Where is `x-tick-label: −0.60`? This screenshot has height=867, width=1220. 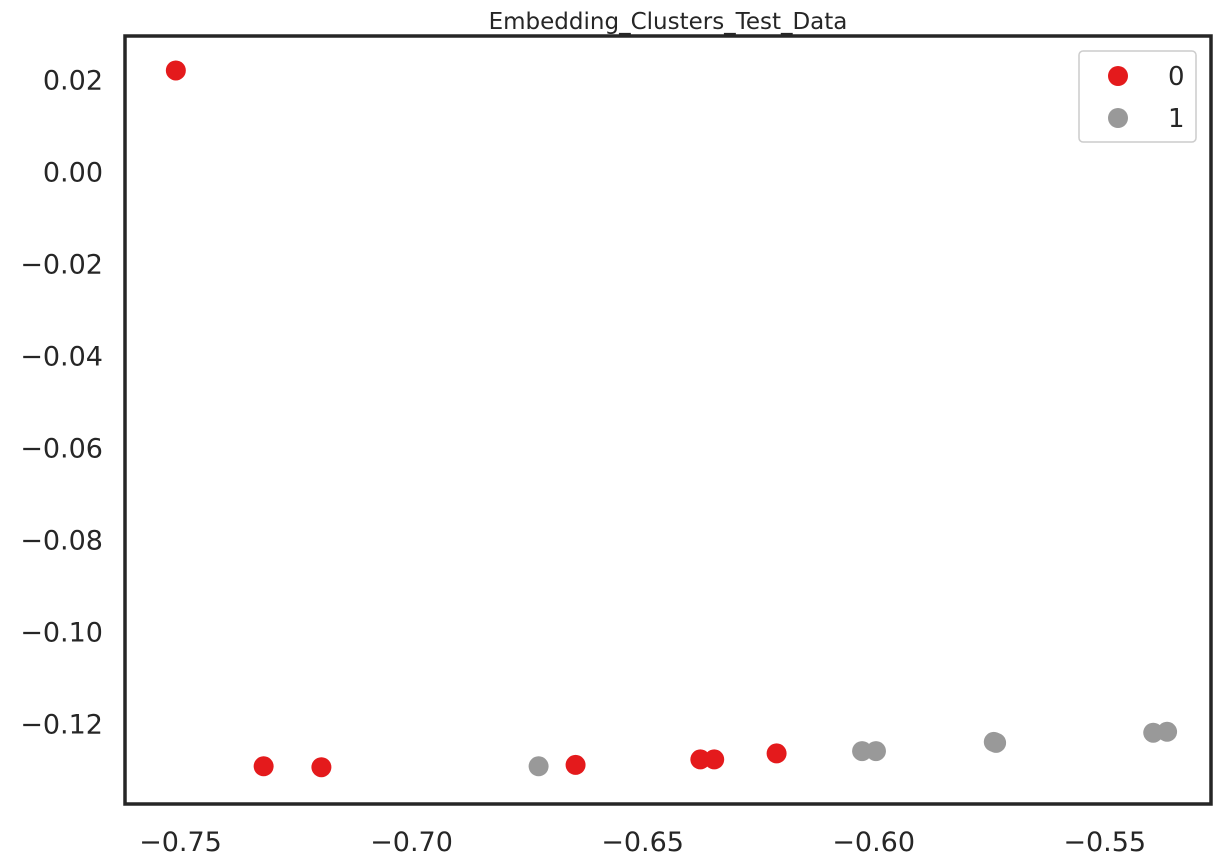
x-tick-label: −0.60 is located at coordinates (873, 842).